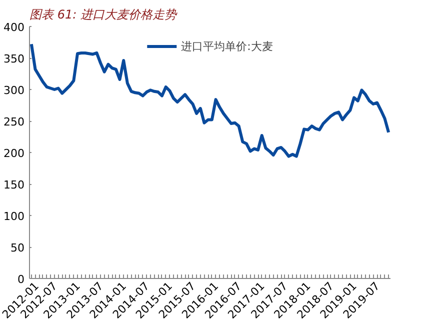 This screenshot has height=333, width=425. What do you see at coordinates (14, 122) in the screenshot?
I see `y-tick-label: 250` at bounding box center [14, 122].